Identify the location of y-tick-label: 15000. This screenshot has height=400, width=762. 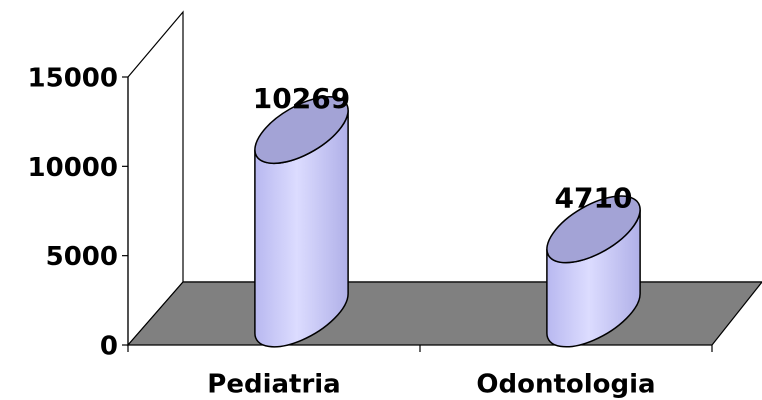
(73, 79).